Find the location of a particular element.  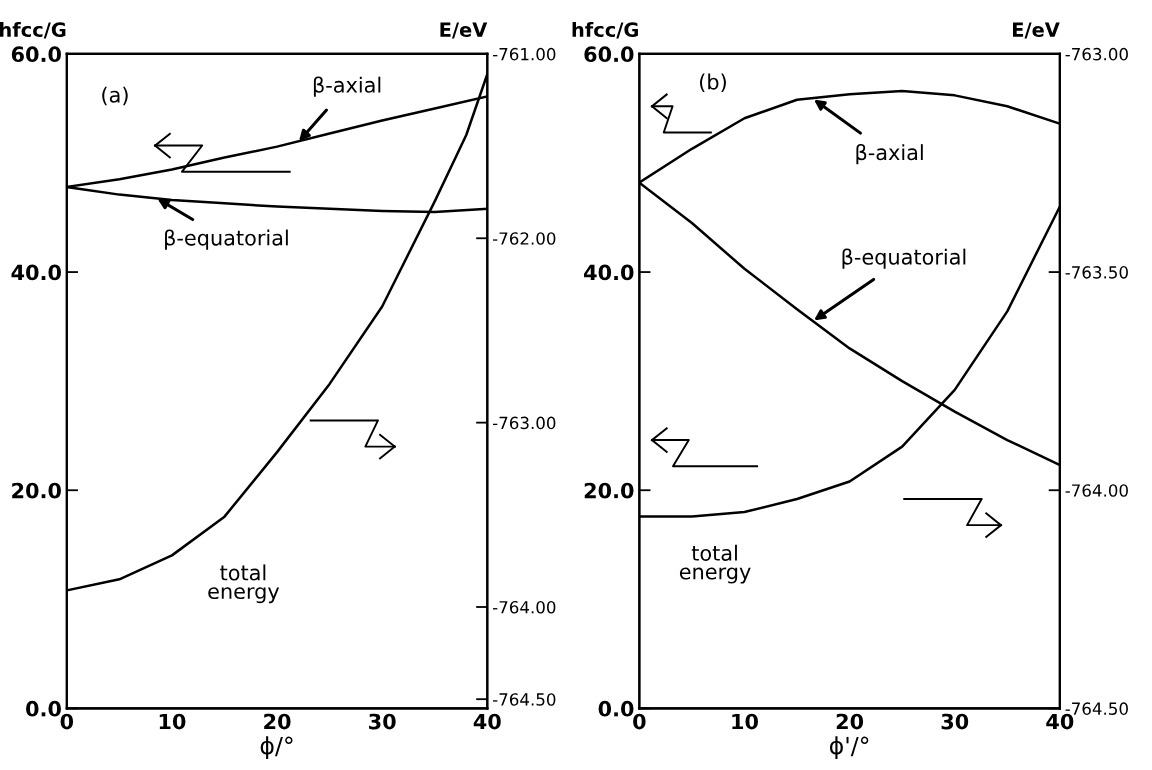

annotation: (b) is located at coordinates (713, 83).